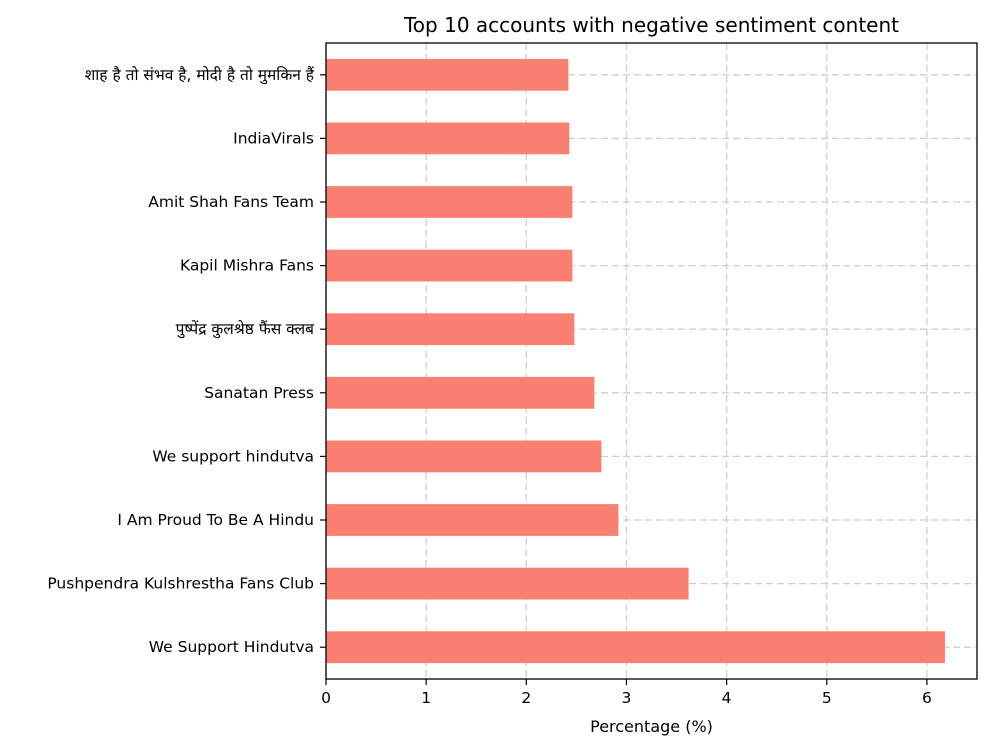 The height and width of the screenshot is (751, 991). I want to click on x-tick-label: 5, so click(827, 698).